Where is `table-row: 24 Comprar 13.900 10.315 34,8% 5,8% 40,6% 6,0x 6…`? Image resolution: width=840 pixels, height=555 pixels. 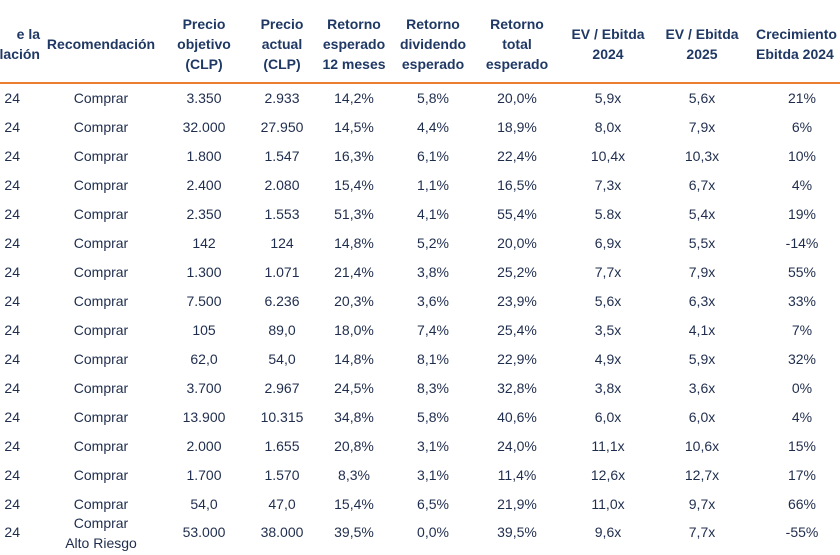 table-row: 24 Comprar 13.900 10.315 34,8% 5,8% 40,6% 6,0x 6… is located at coordinates (420, 417).